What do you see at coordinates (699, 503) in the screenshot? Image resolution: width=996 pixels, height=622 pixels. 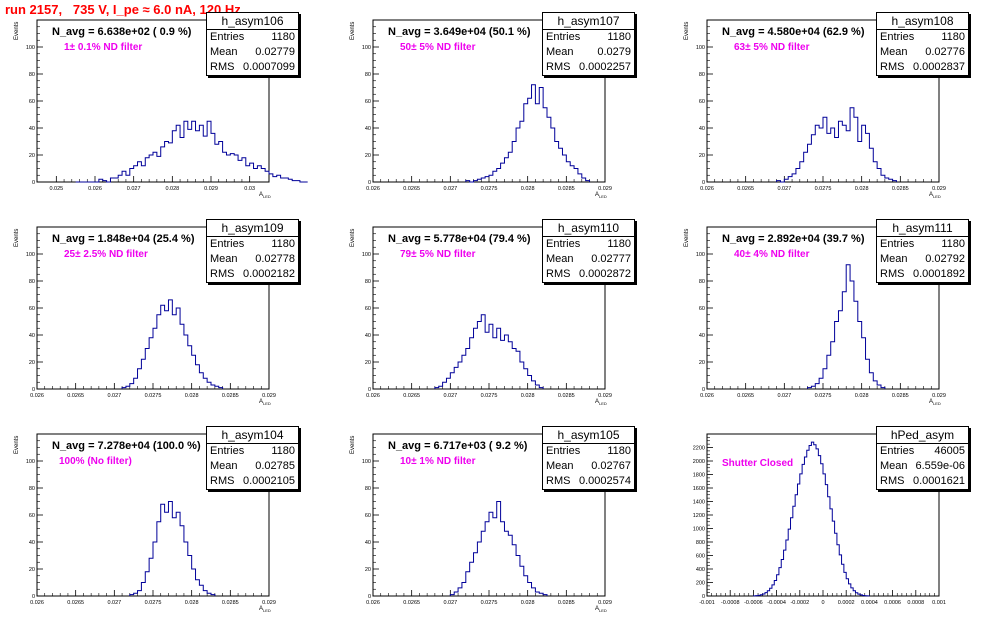 I see `y-tick-label: 1400` at bounding box center [699, 503].